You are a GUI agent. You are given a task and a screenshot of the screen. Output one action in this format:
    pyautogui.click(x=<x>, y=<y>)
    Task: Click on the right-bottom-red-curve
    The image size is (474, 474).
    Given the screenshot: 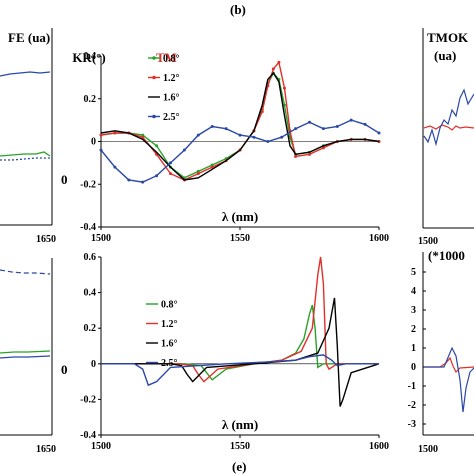 What is the action you would take?
    pyautogui.click(x=449, y=365)
    